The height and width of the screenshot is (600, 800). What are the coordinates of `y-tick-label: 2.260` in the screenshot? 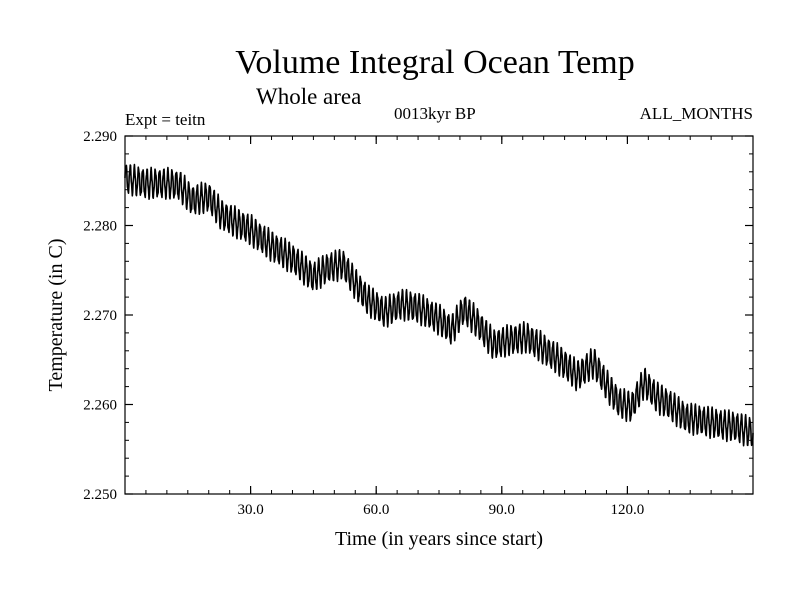 It's located at (100, 406).